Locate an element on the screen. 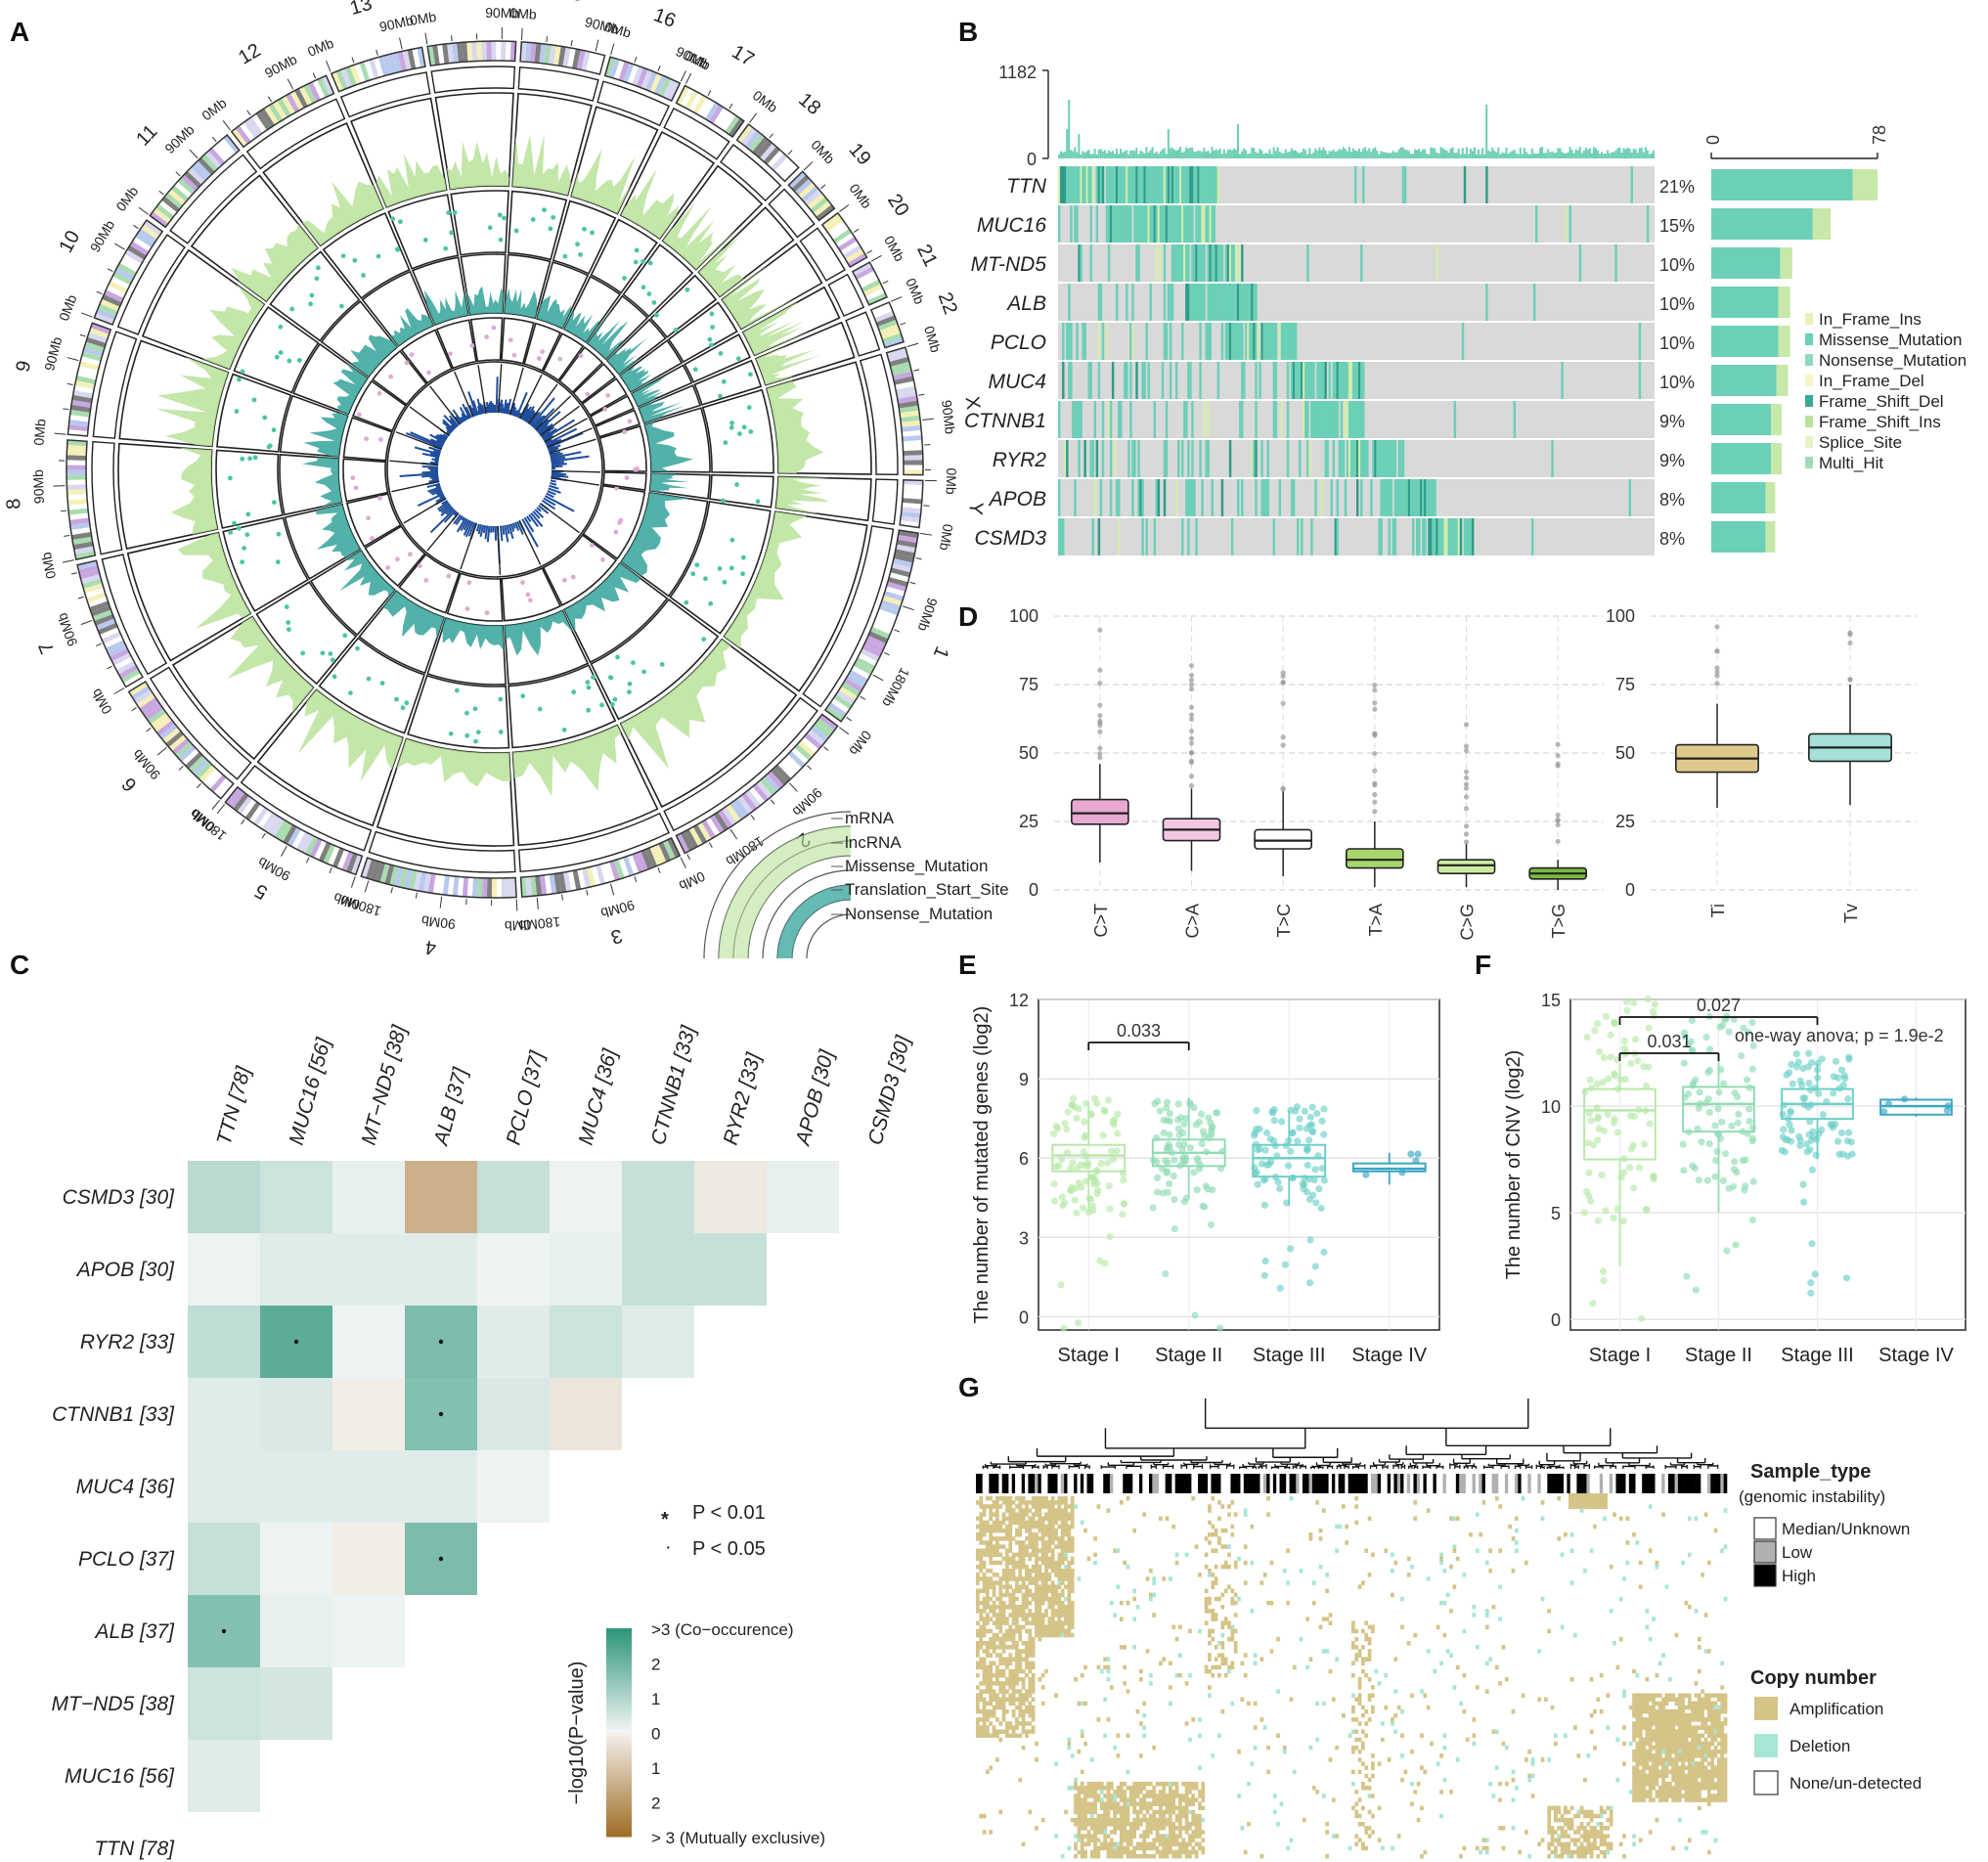 This screenshot has width=1988, height=1862. colorbar-segment is located at coordinates (619, 1668).